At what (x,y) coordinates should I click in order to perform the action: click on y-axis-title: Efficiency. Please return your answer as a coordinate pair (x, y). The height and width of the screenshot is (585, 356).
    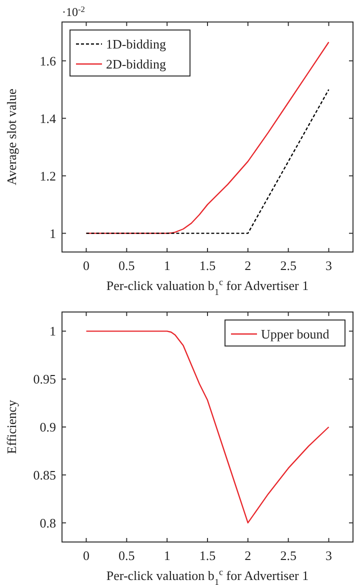
    Looking at the image, I should click on (11, 427).